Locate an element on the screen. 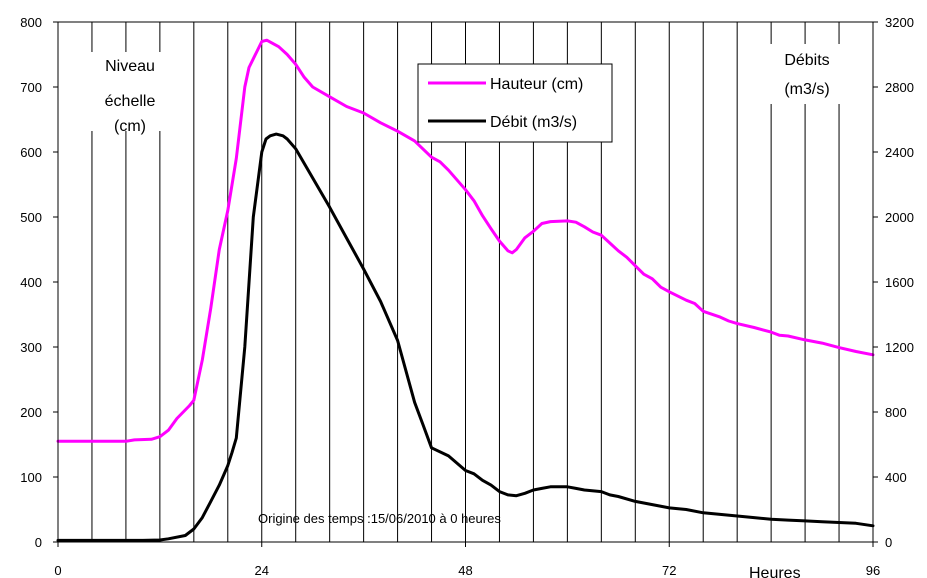 The height and width of the screenshot is (578, 927). y-left-tick-label: 600 is located at coordinates (31, 152).